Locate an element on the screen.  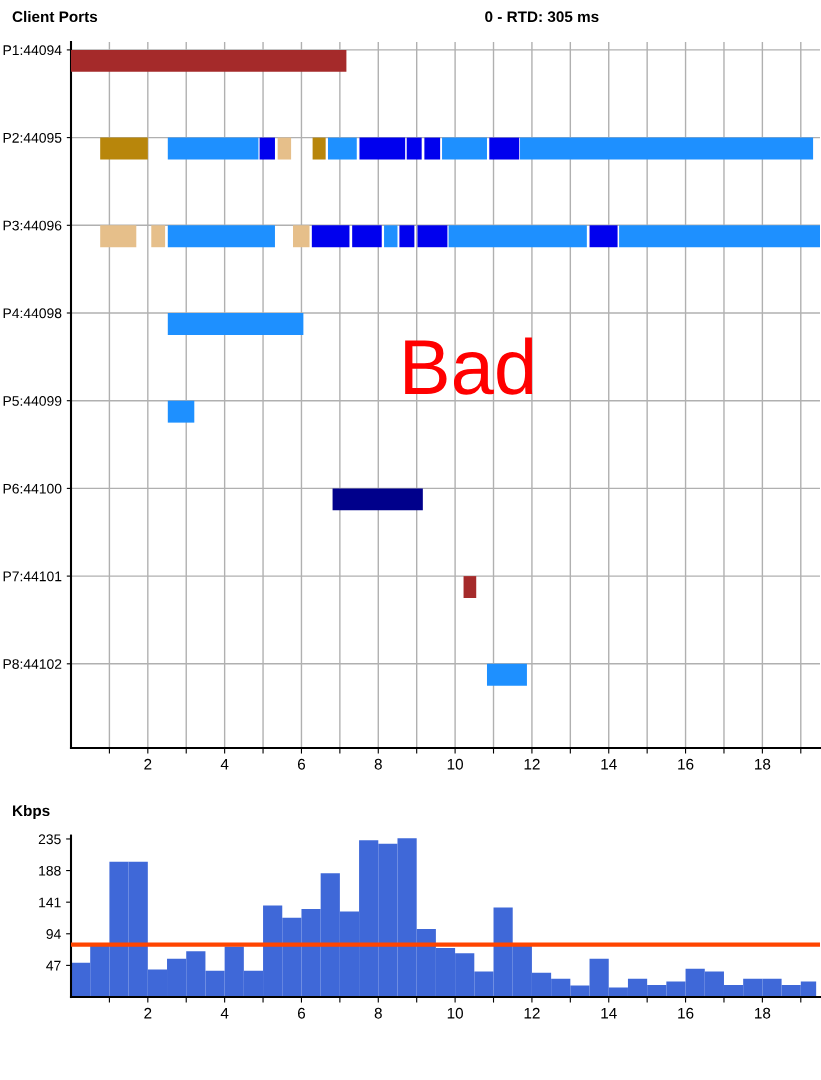
y-tick-label: P8:44102 is located at coordinates (32, 664).